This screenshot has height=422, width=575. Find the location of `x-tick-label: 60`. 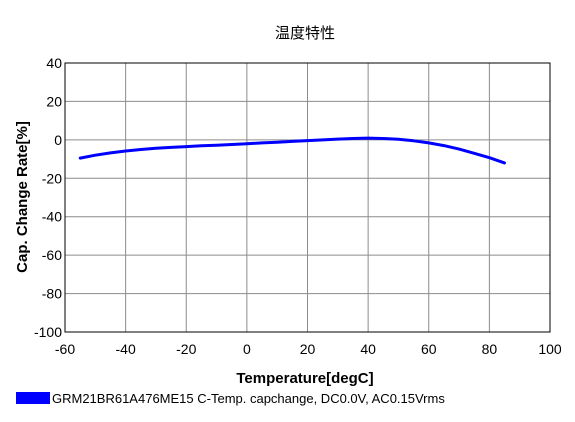

x-tick-label: 60 is located at coordinates (429, 349).